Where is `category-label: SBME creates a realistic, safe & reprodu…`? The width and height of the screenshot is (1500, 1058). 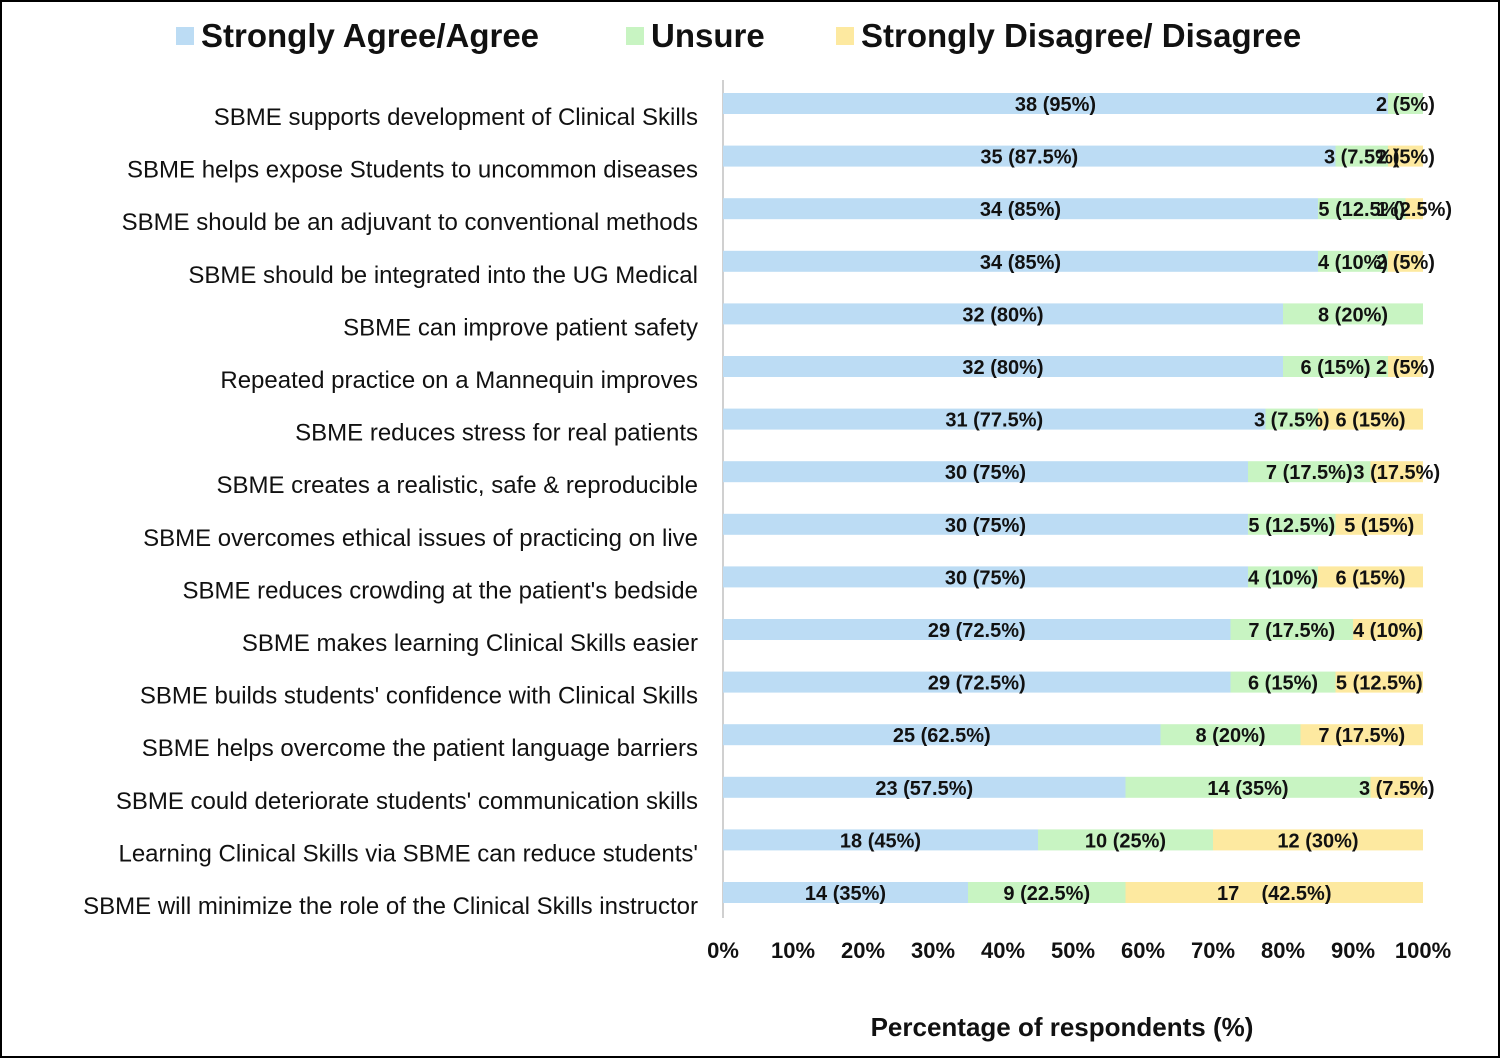
category-label: SBME creates a realistic, safe & reprodu… is located at coordinates (457, 485).